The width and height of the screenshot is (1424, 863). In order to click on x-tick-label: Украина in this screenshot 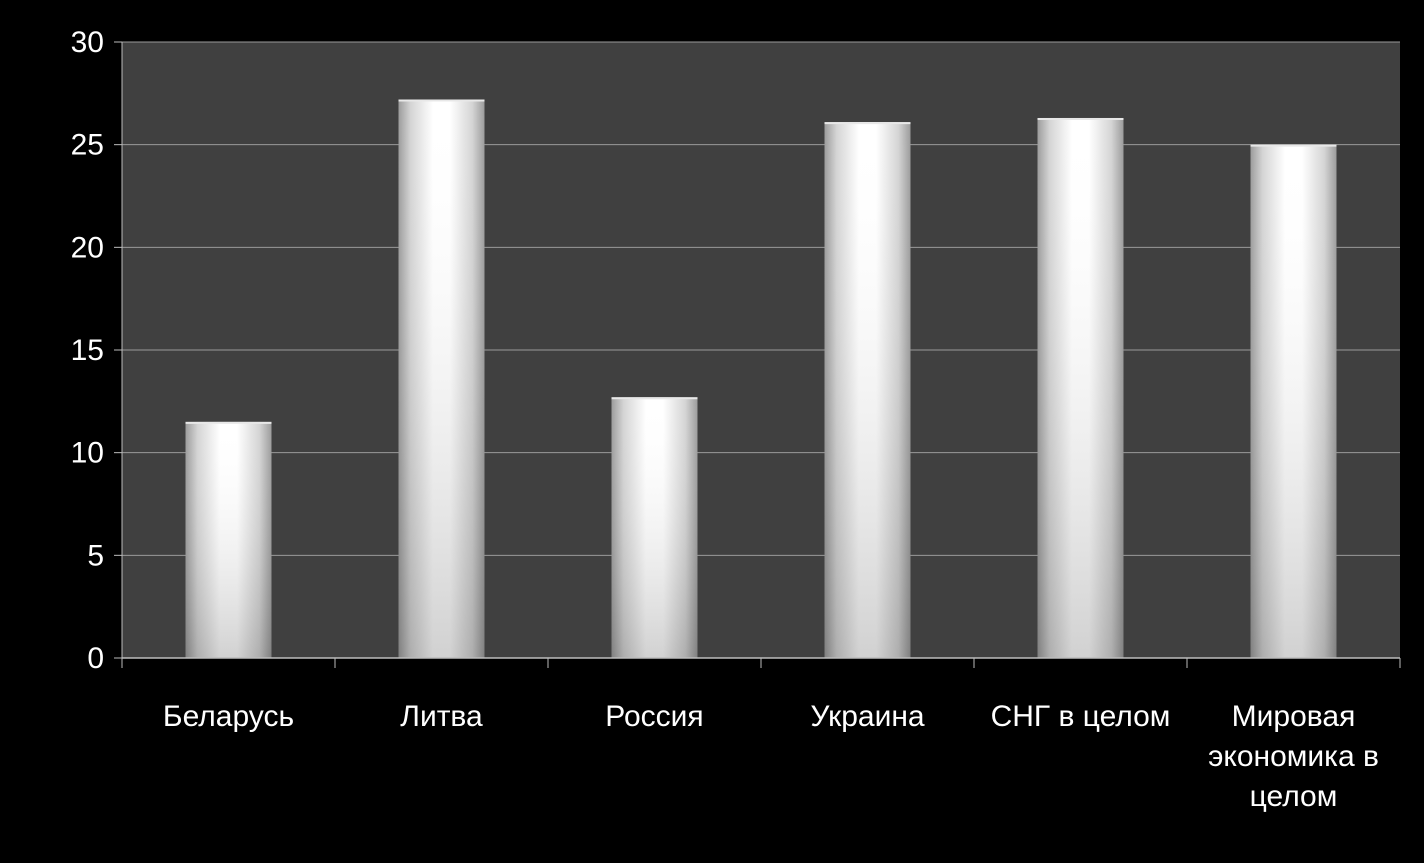, I will do `click(867, 716)`.